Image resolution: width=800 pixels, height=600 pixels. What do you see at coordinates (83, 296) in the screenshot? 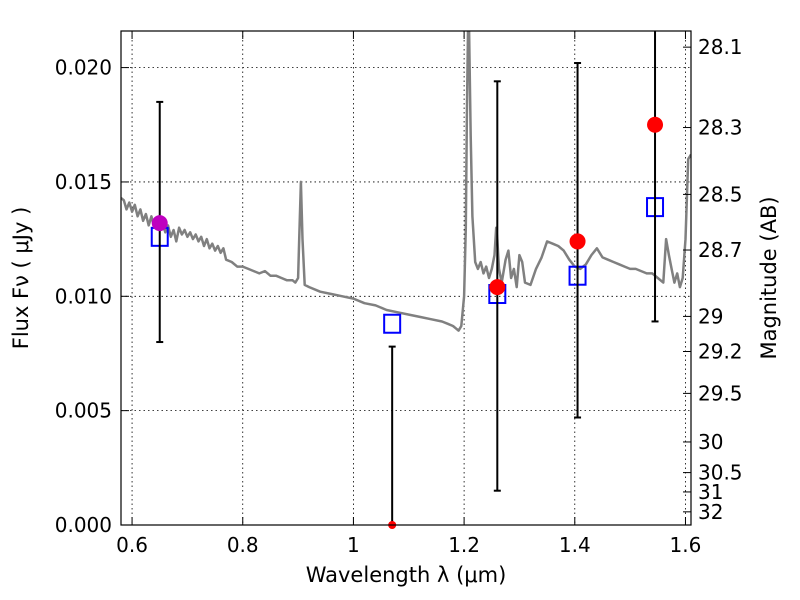
I see `y-tick-label: 0.010` at bounding box center [83, 296].